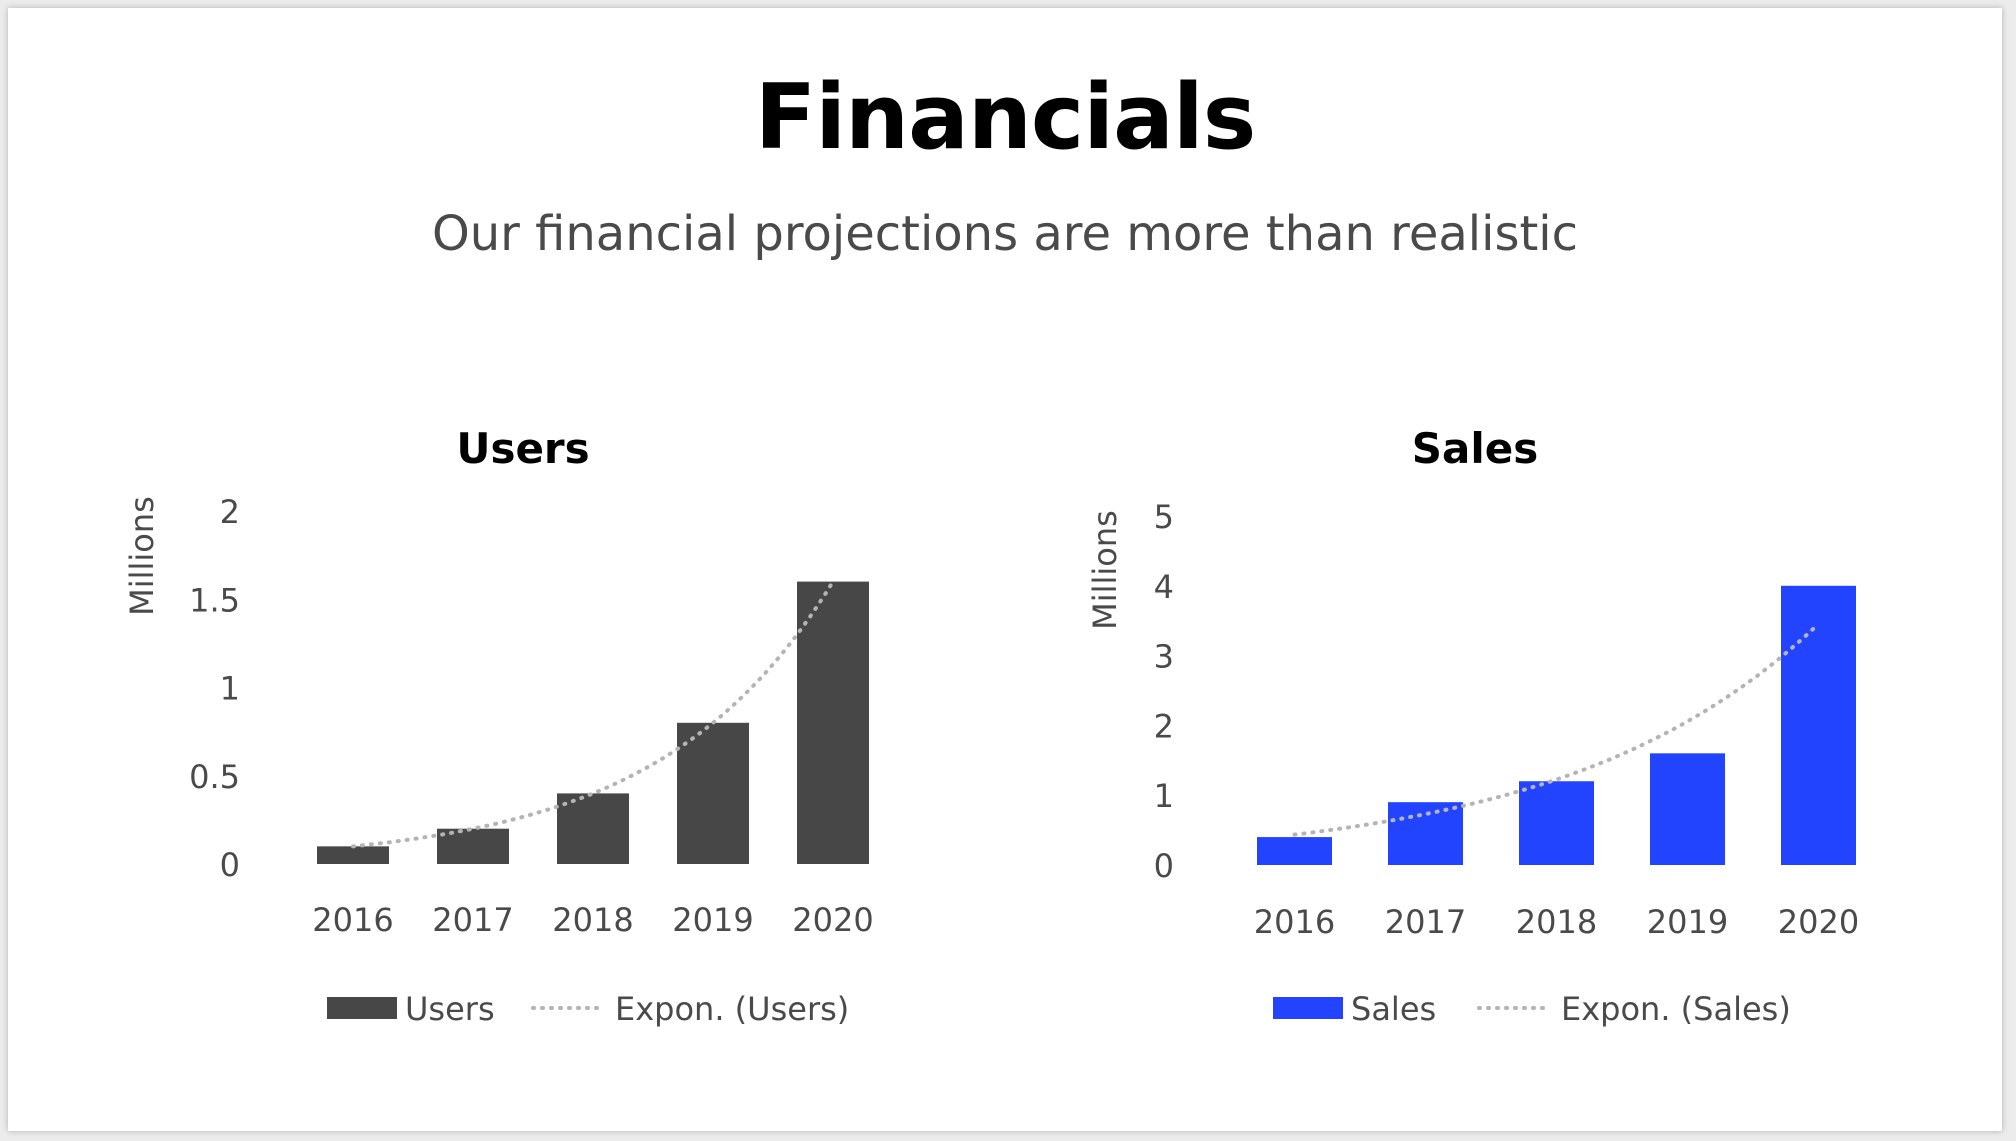 Image resolution: width=2016 pixels, height=1141 pixels. Describe the element at coordinates (230, 689) in the screenshot. I see `users-y-tick-label: 1` at that location.